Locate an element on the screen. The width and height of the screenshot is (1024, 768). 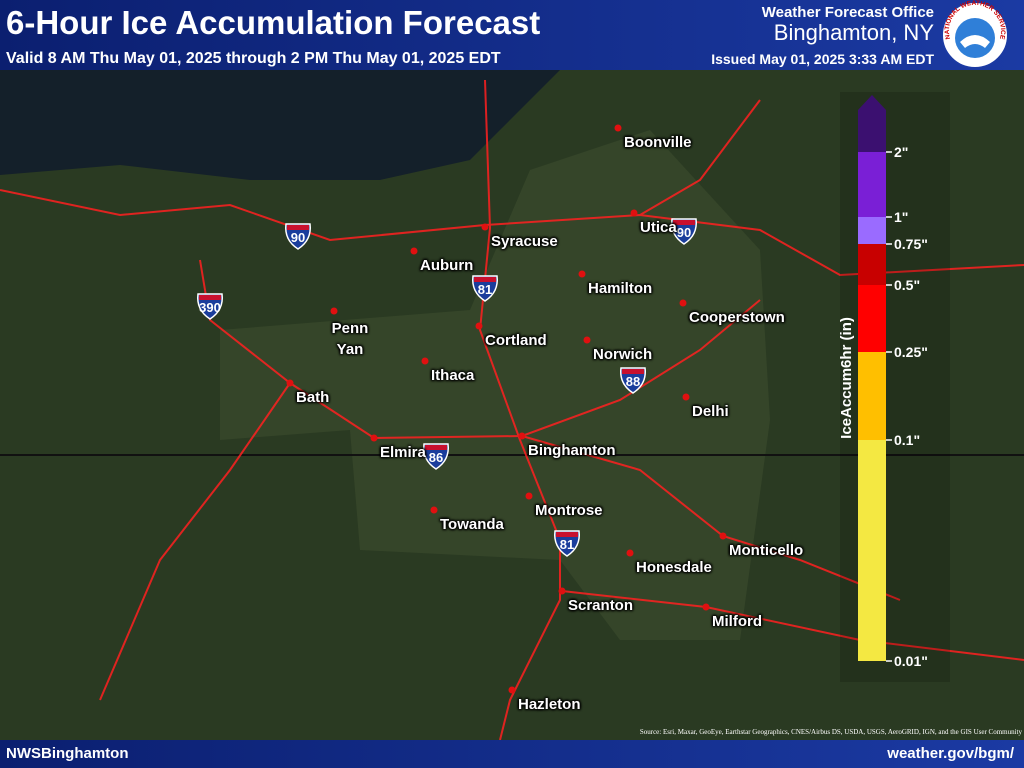
city-label: Delhi is located at coordinates (710, 411).